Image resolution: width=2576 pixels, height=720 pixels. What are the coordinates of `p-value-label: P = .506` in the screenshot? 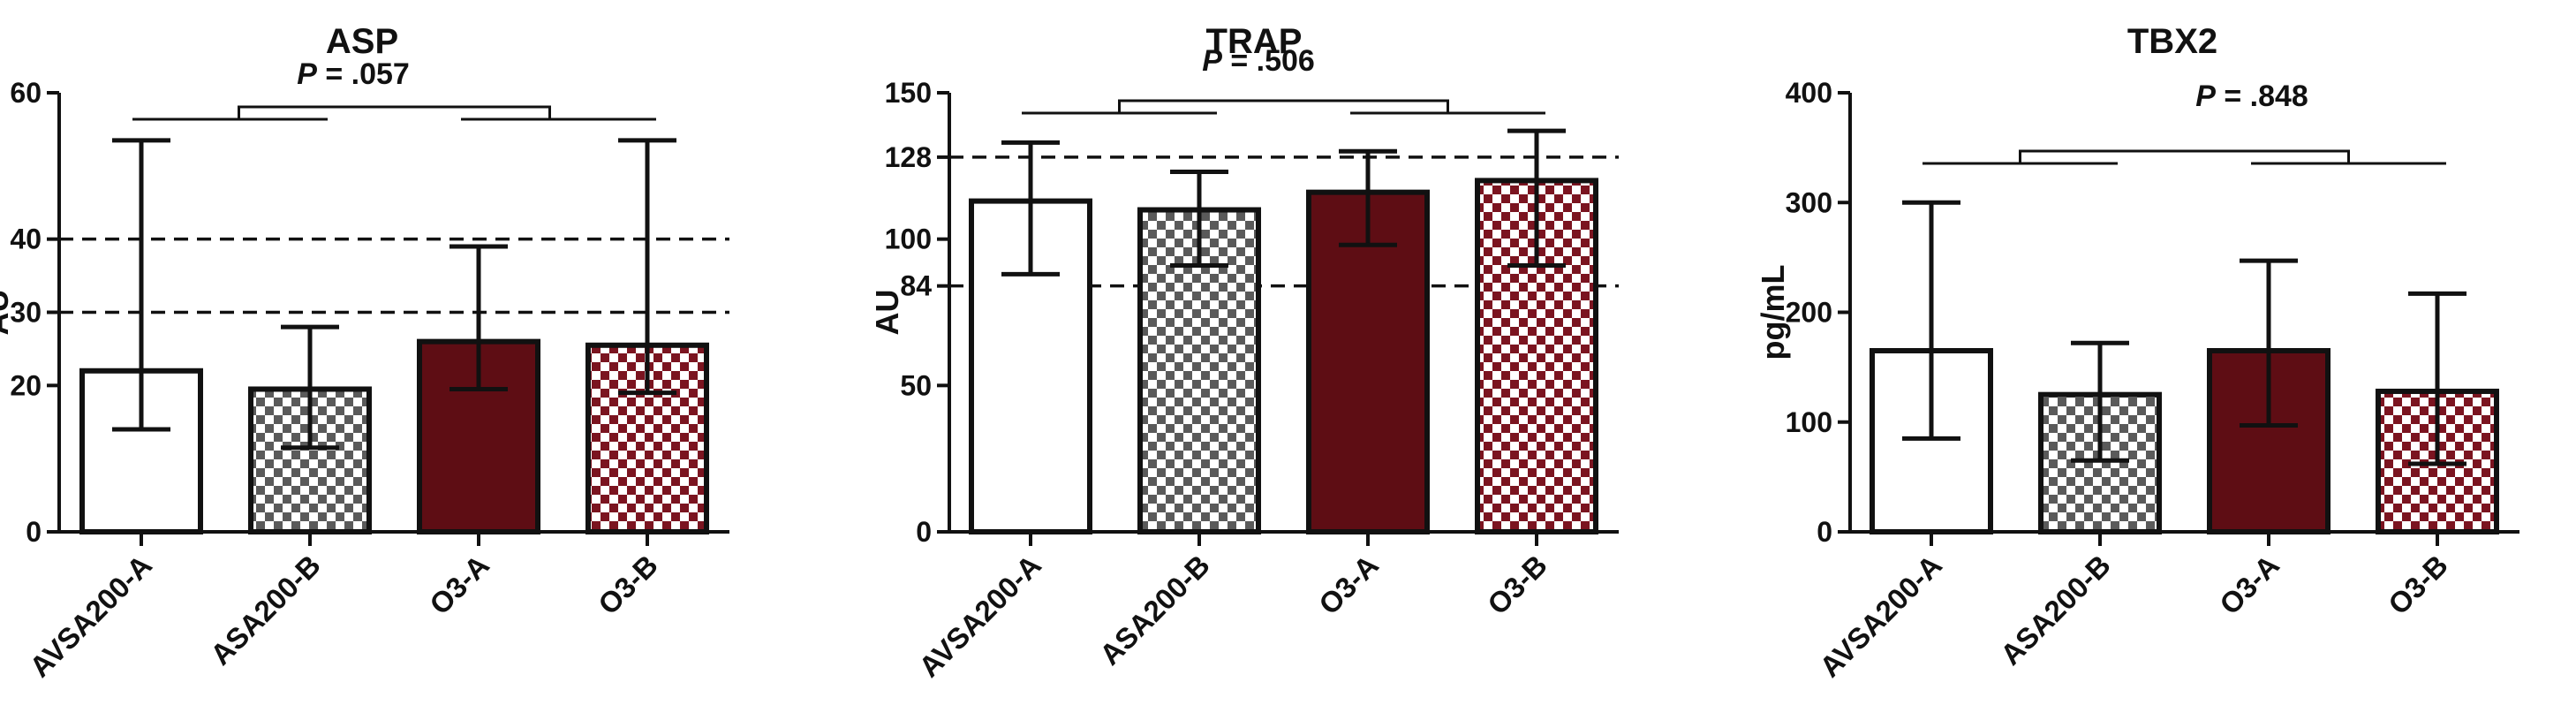 It's located at (1259, 61).